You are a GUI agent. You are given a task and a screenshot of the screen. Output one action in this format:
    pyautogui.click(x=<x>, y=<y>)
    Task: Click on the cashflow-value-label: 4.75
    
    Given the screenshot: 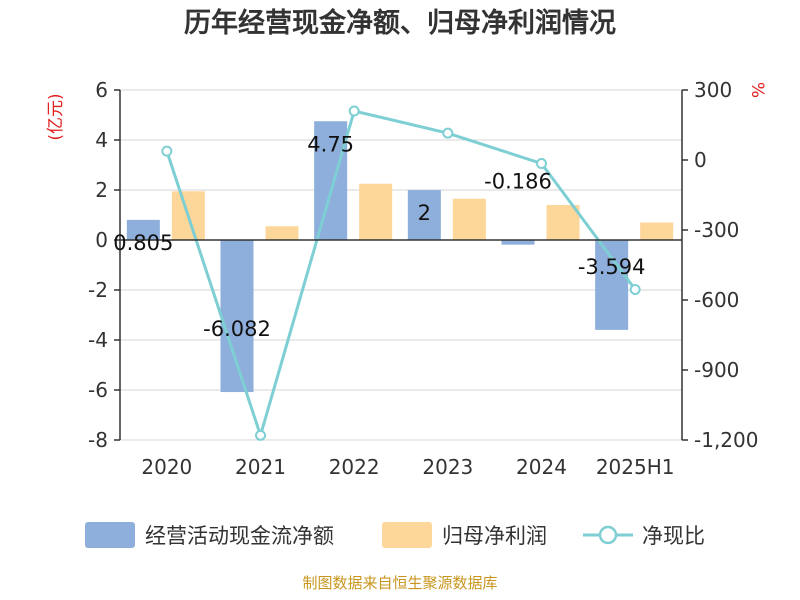 What is the action you would take?
    pyautogui.click(x=330, y=144)
    